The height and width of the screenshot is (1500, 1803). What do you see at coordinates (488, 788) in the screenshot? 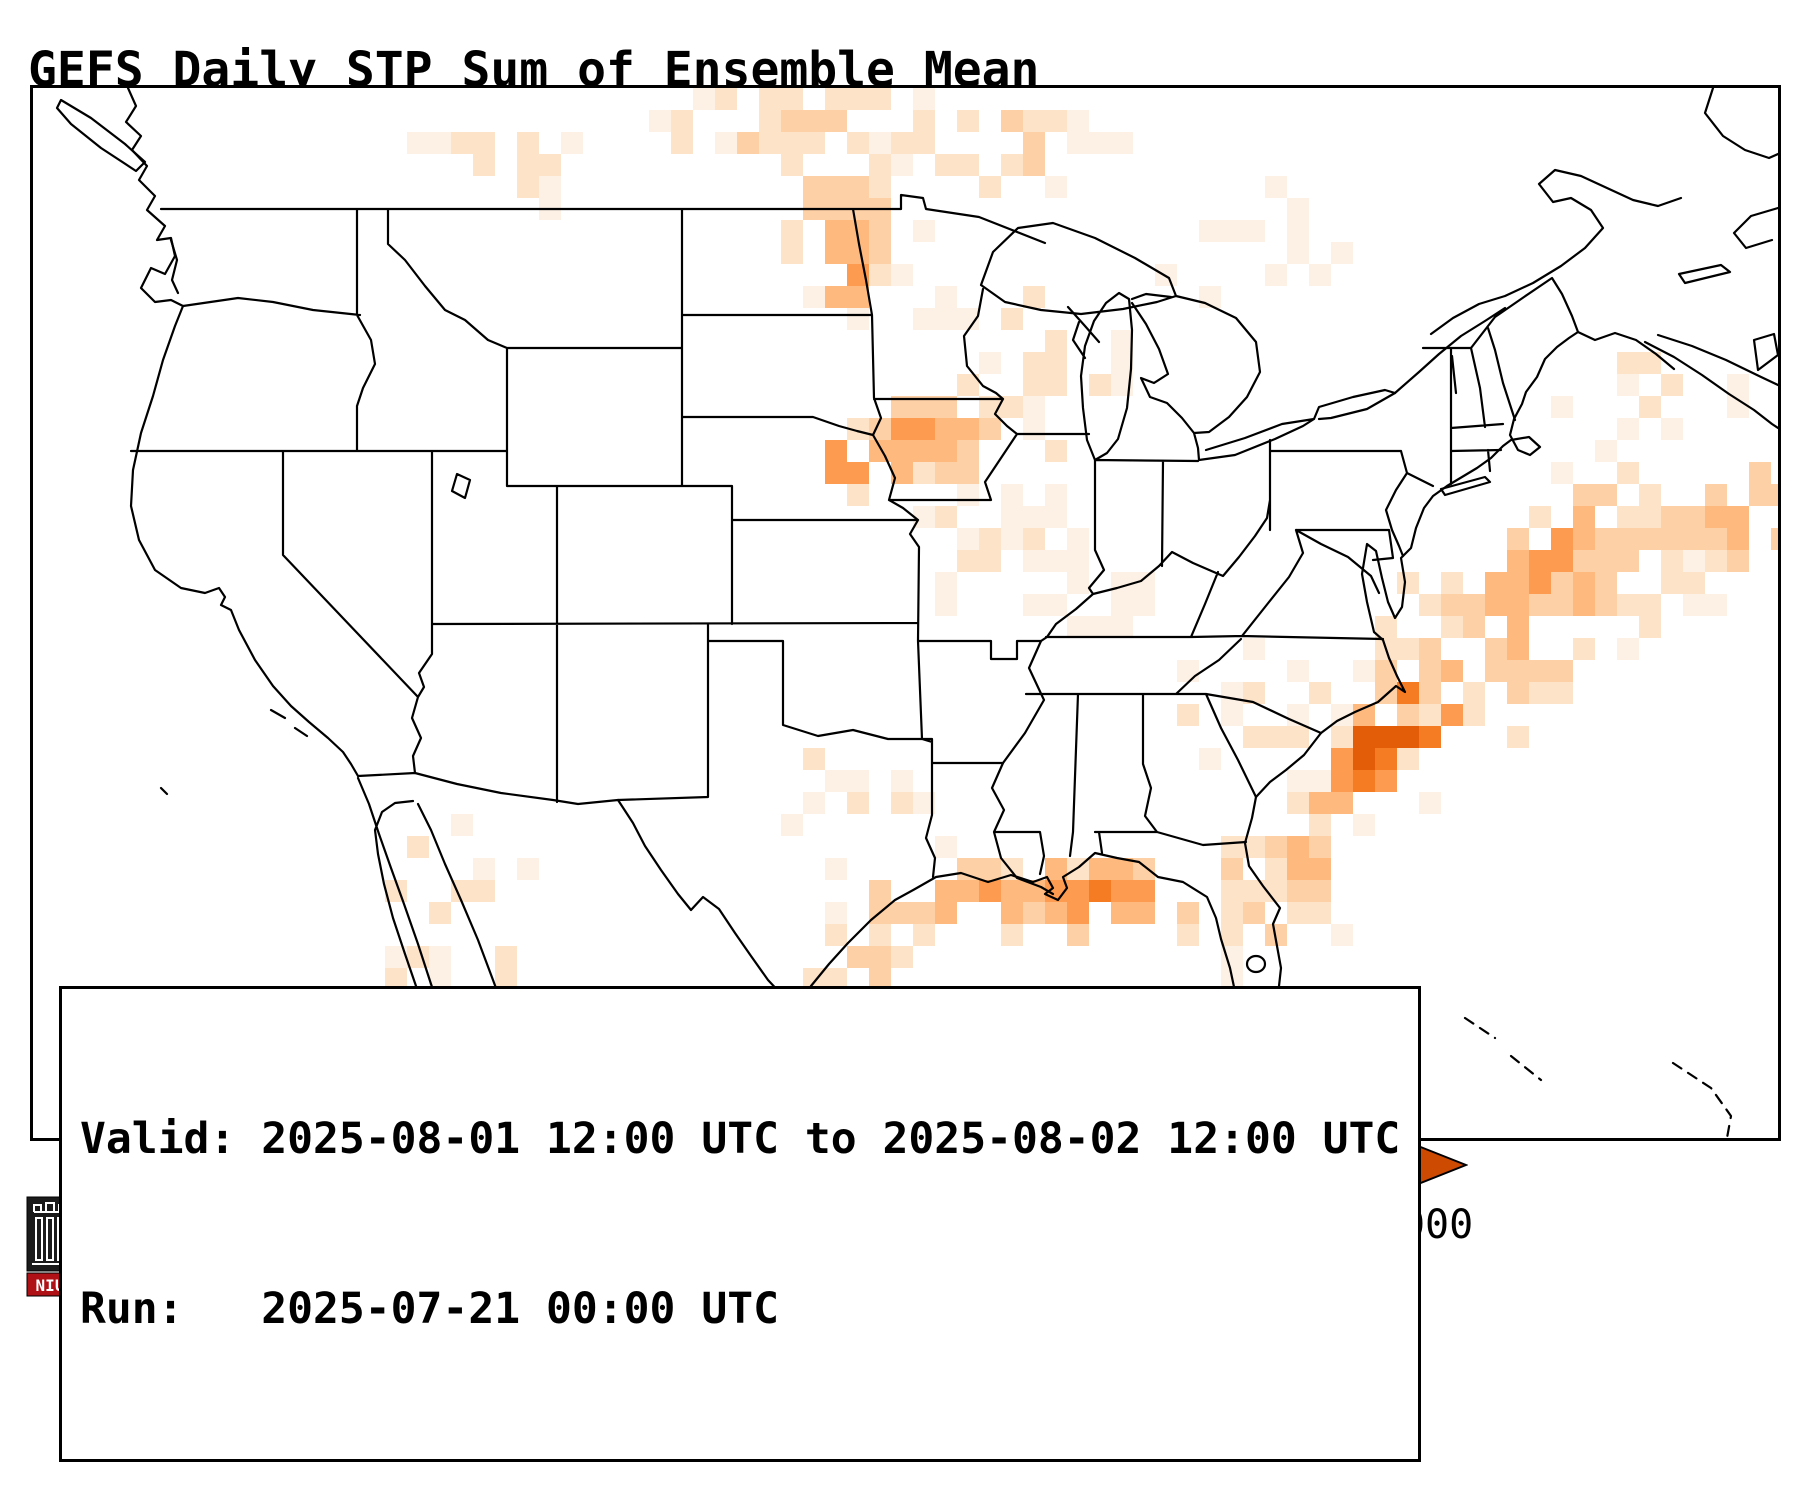
I see `us-mexico-border-path` at bounding box center [488, 788].